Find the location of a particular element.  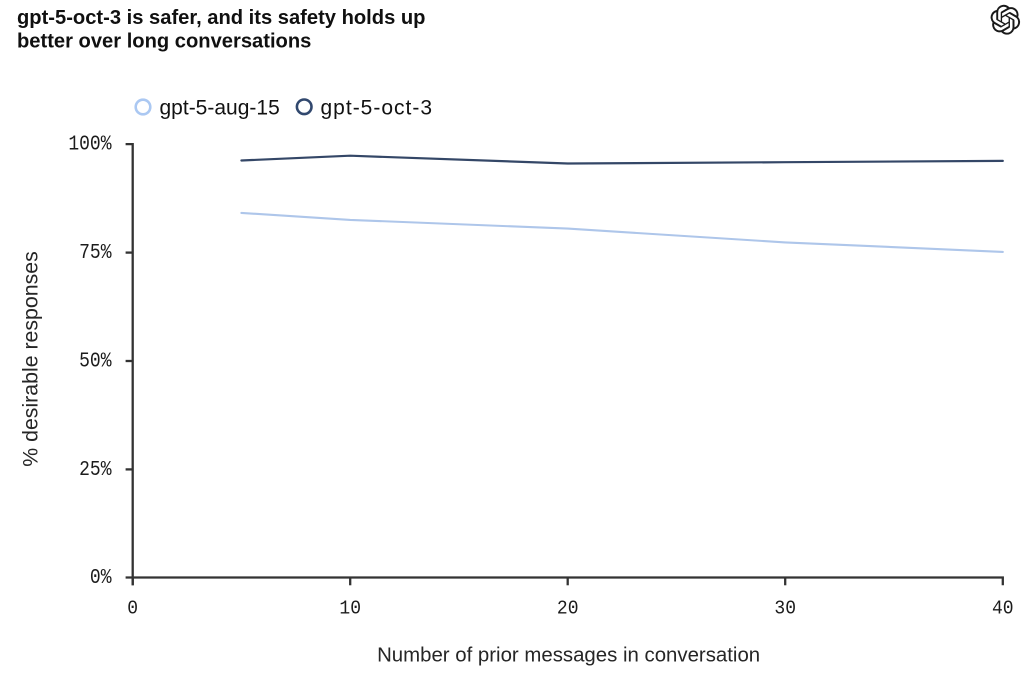

svg-text: better over long conversations is located at coordinates (164, 41).